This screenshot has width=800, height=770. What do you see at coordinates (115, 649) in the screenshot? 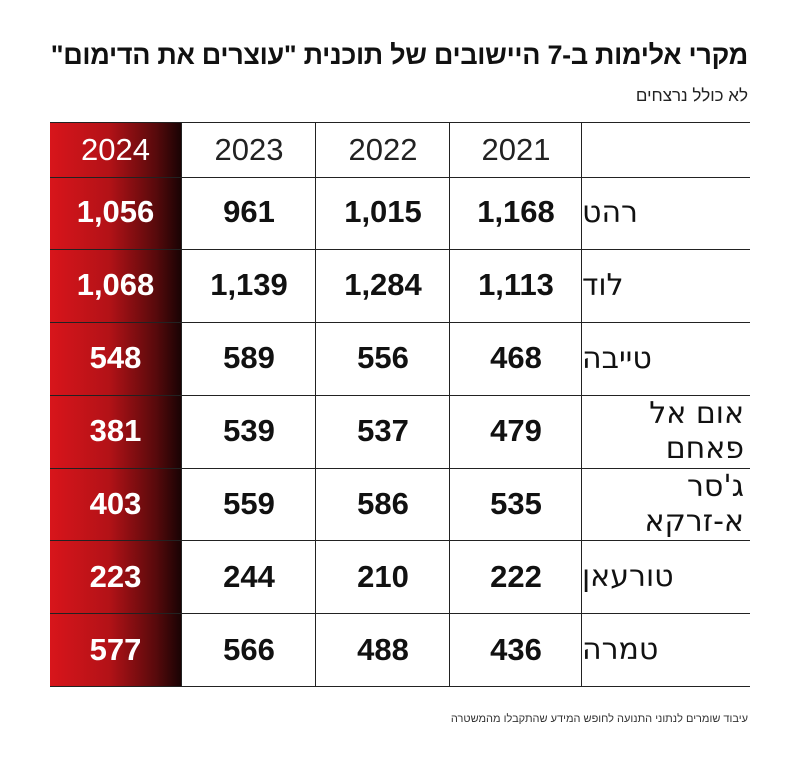
I see `cell-2024: 577` at bounding box center [115, 649].